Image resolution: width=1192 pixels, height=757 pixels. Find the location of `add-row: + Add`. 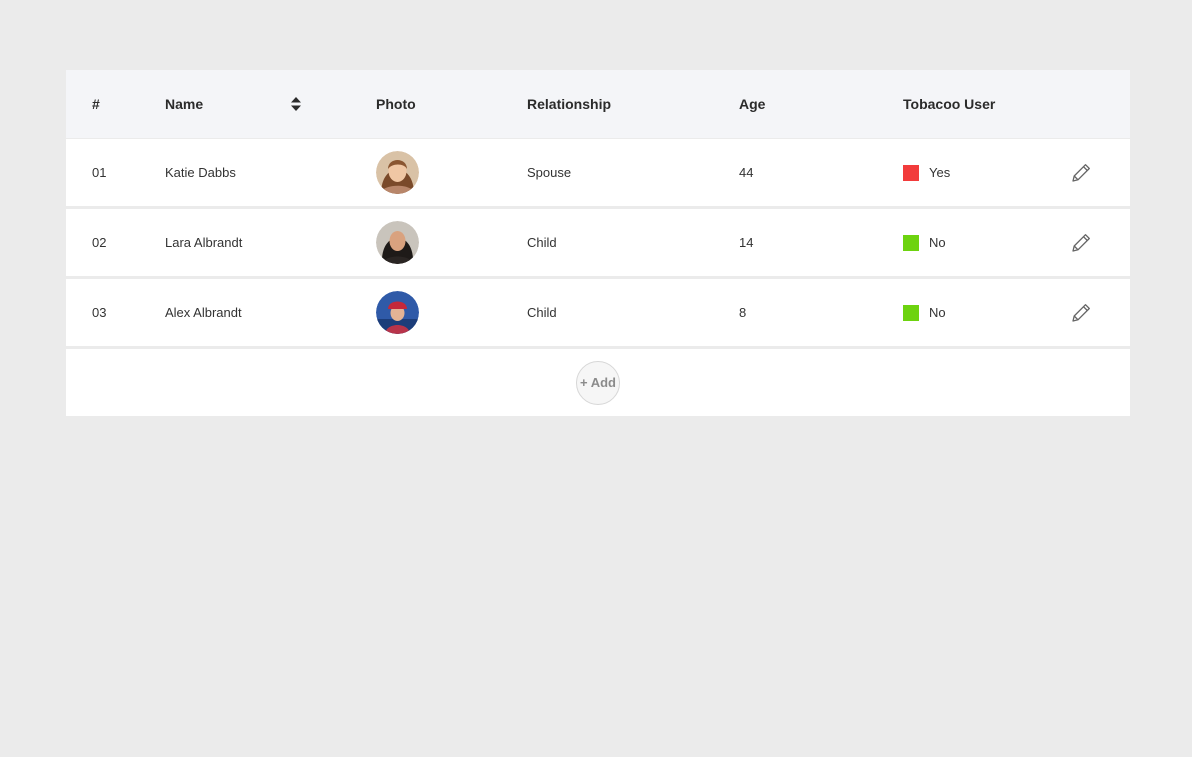

add-row: + Add is located at coordinates (598, 382).